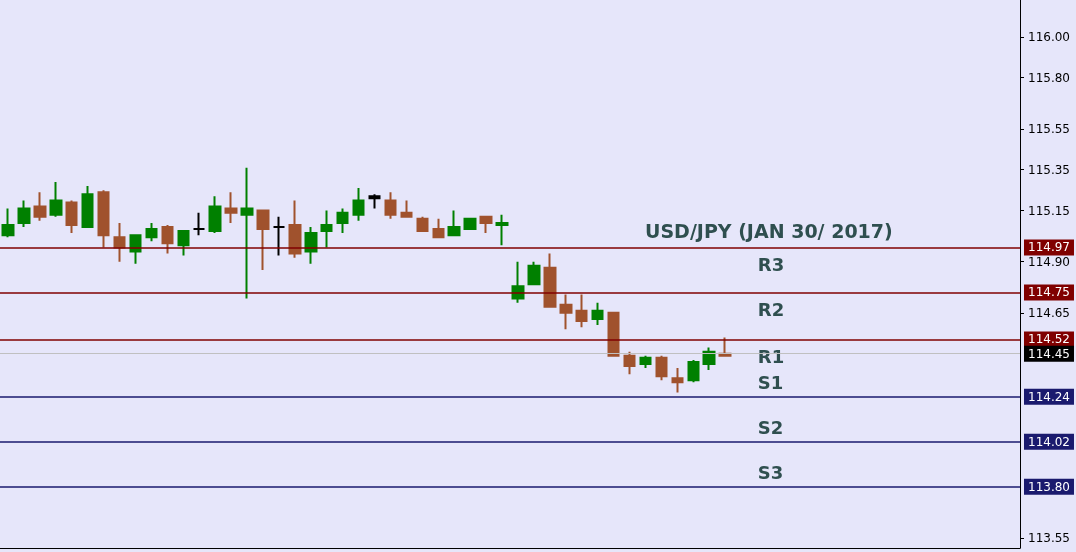 This screenshot has width=1076, height=552. What do you see at coordinates (770, 383) in the screenshot?
I see `annotation: S1` at bounding box center [770, 383].